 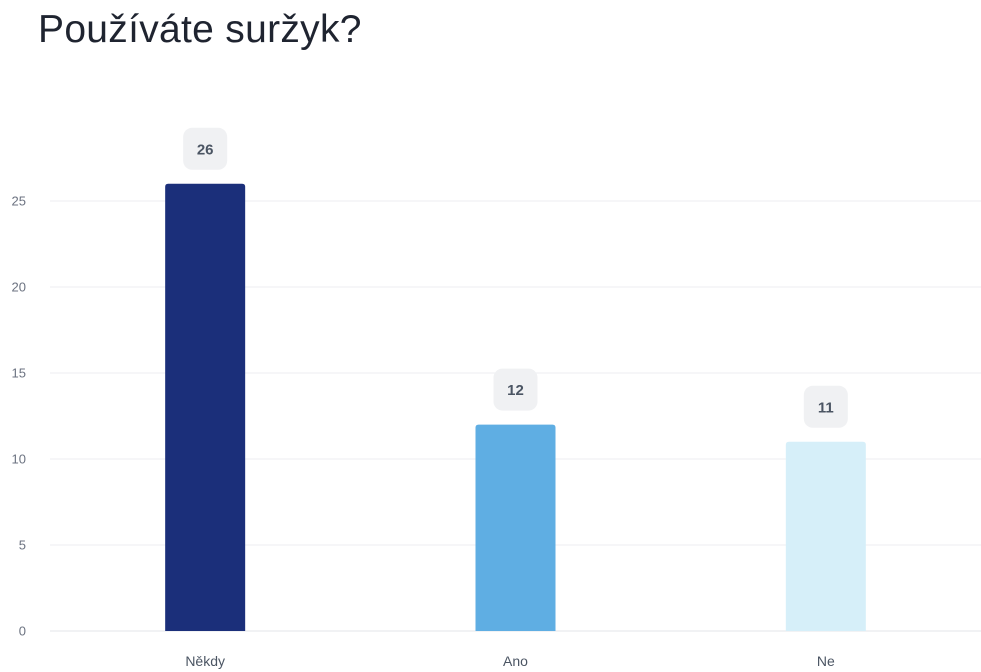 What do you see at coordinates (22, 545) in the screenshot?
I see `y-tick-label: 5` at bounding box center [22, 545].